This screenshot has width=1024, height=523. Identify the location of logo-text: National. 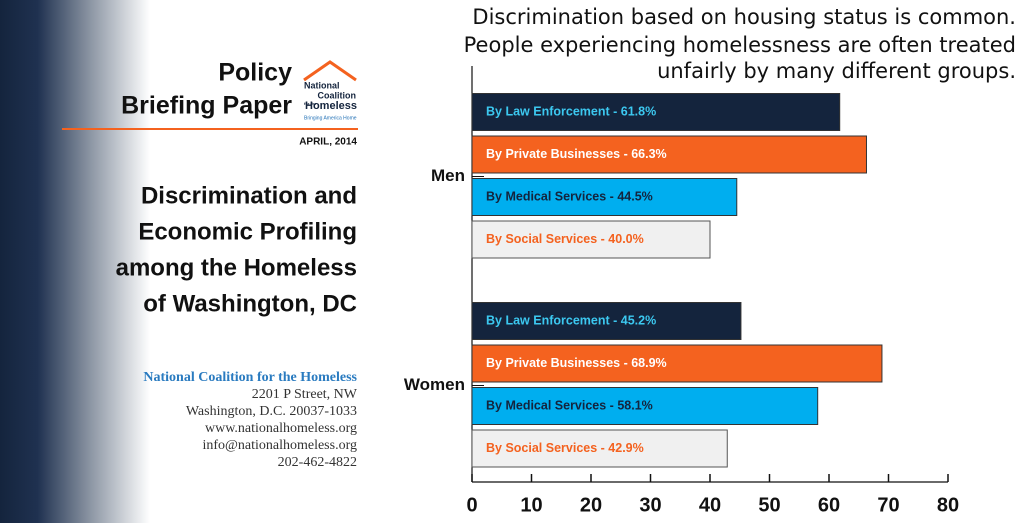
(322, 85).